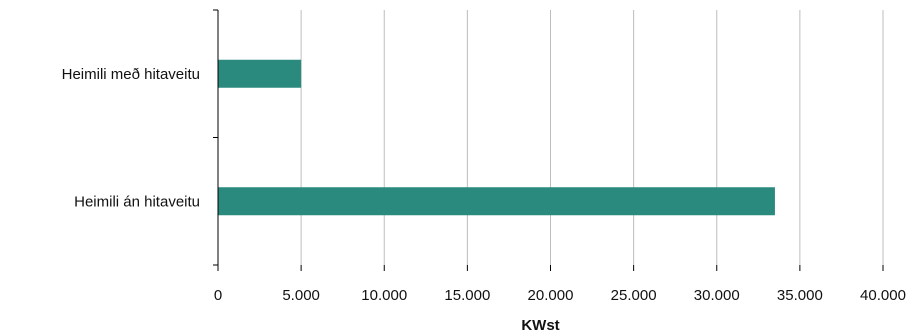 This screenshot has height=336, width=916. I want to click on x-tick-label: 20.000, so click(551, 295).